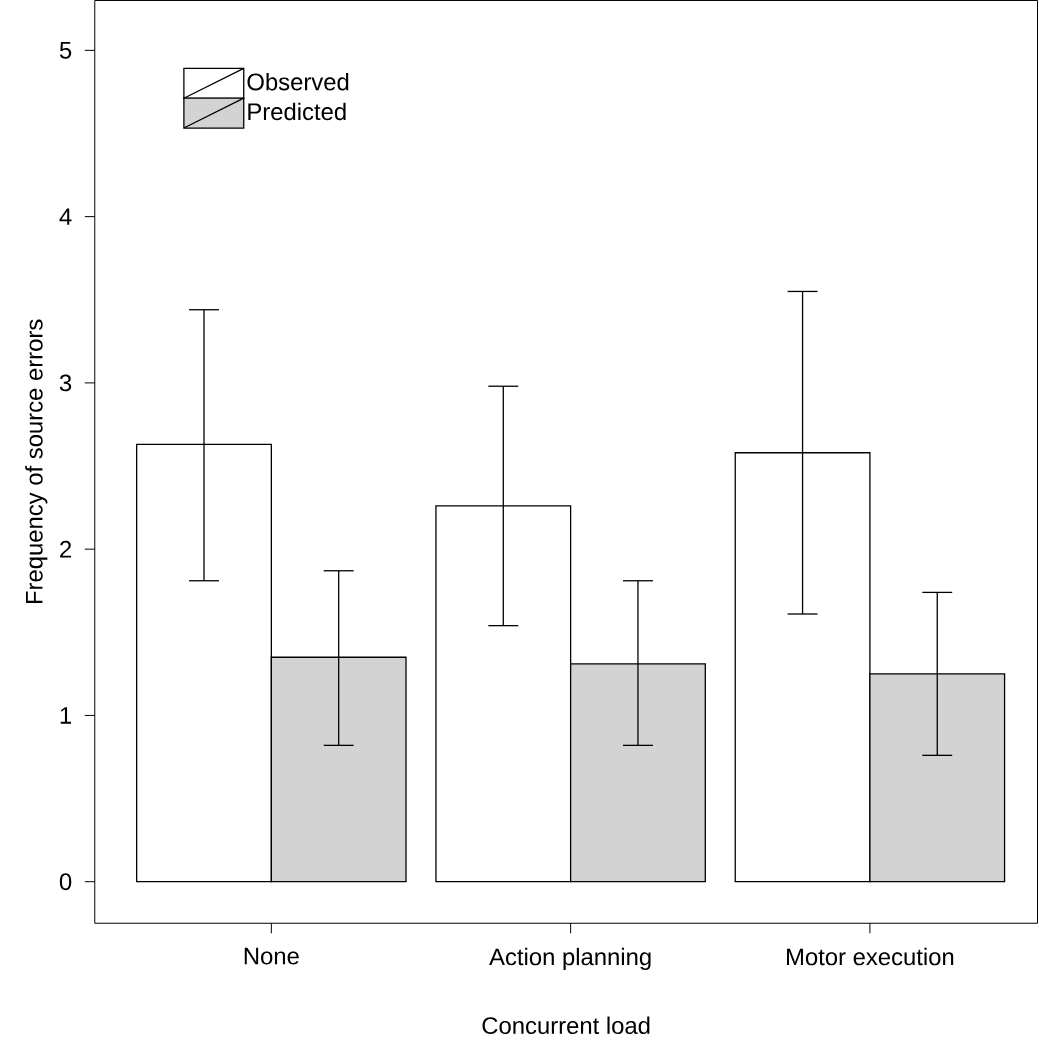 The width and height of the screenshot is (1039, 1042). I want to click on y-axis-title: Frequency of source errors, so click(36, 461).